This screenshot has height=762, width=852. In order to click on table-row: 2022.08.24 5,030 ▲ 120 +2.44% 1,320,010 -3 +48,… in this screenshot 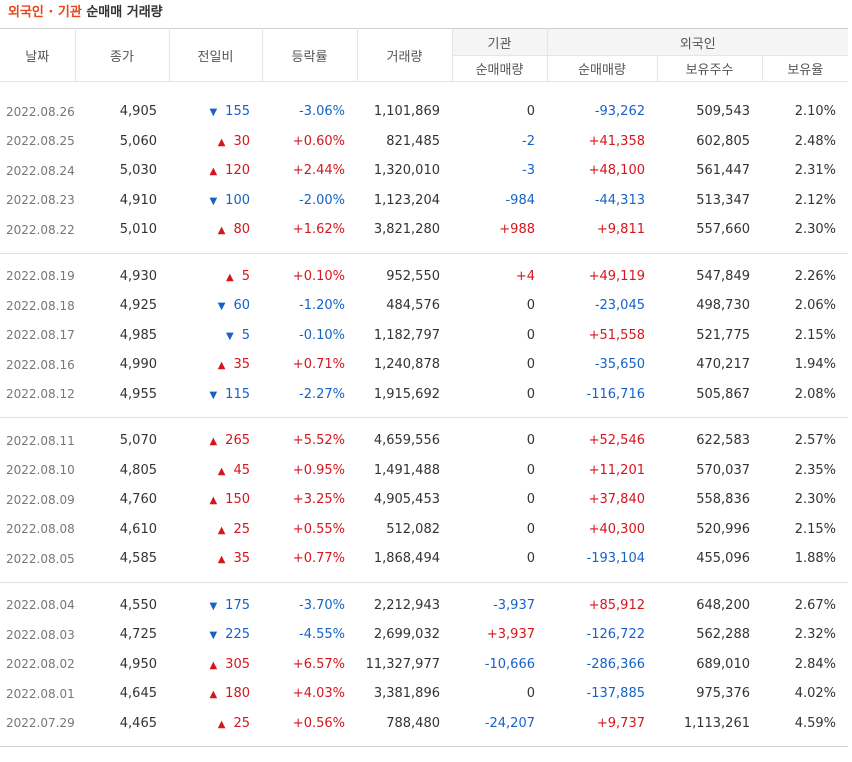, I will do `click(424, 171)`.